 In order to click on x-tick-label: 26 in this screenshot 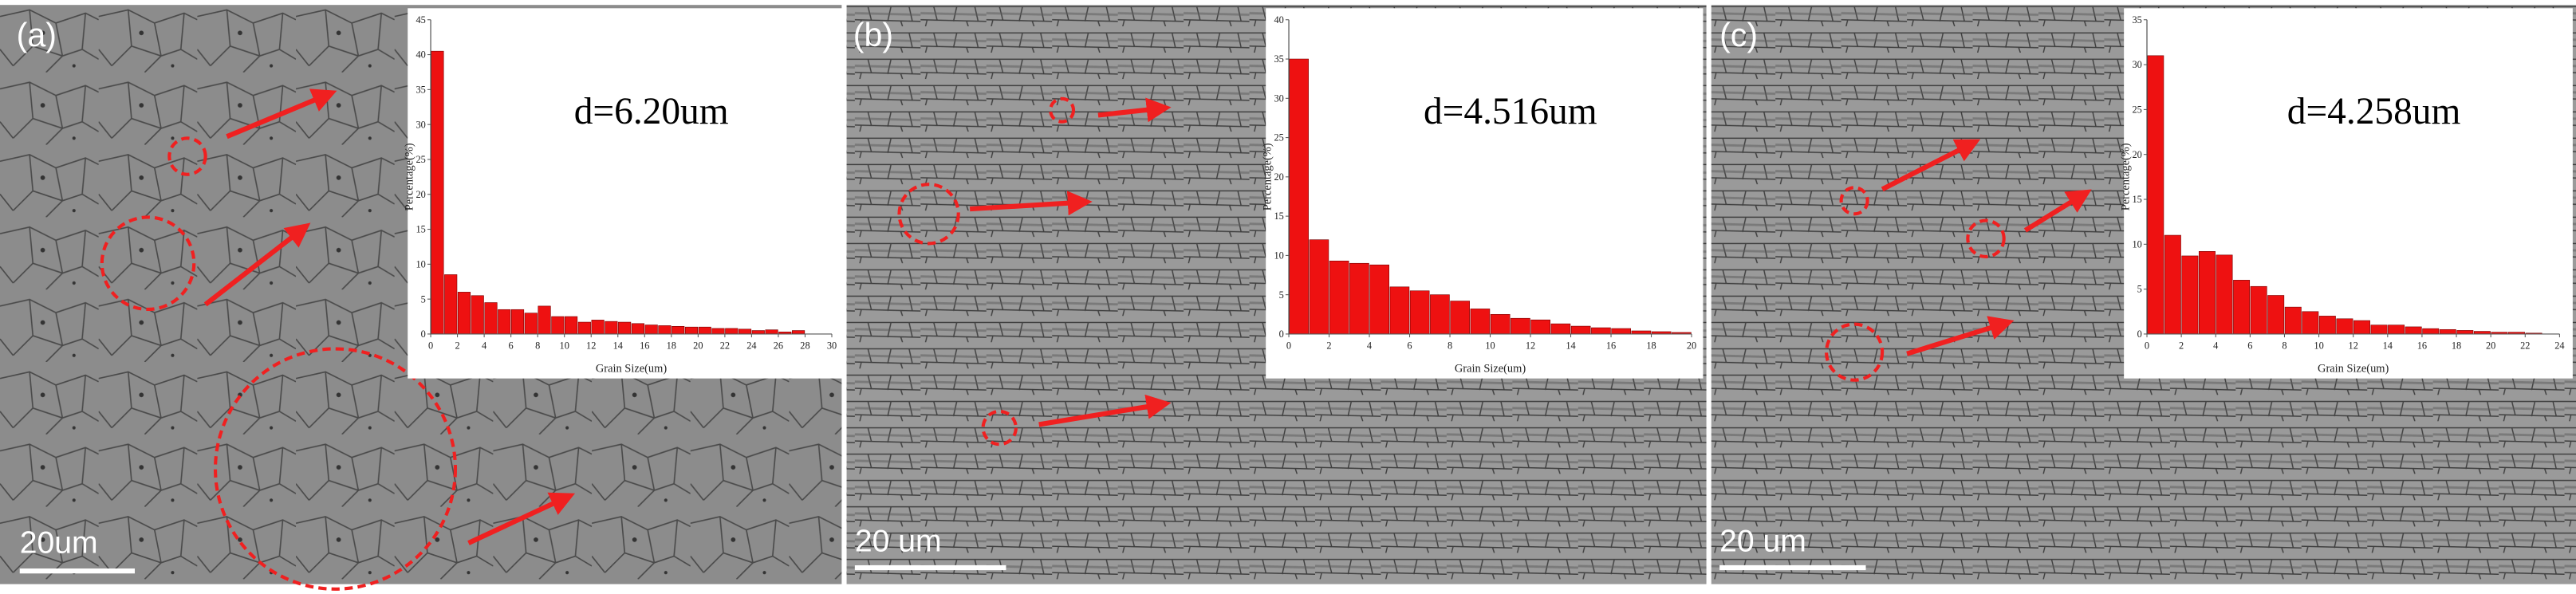, I will do `click(778, 346)`.